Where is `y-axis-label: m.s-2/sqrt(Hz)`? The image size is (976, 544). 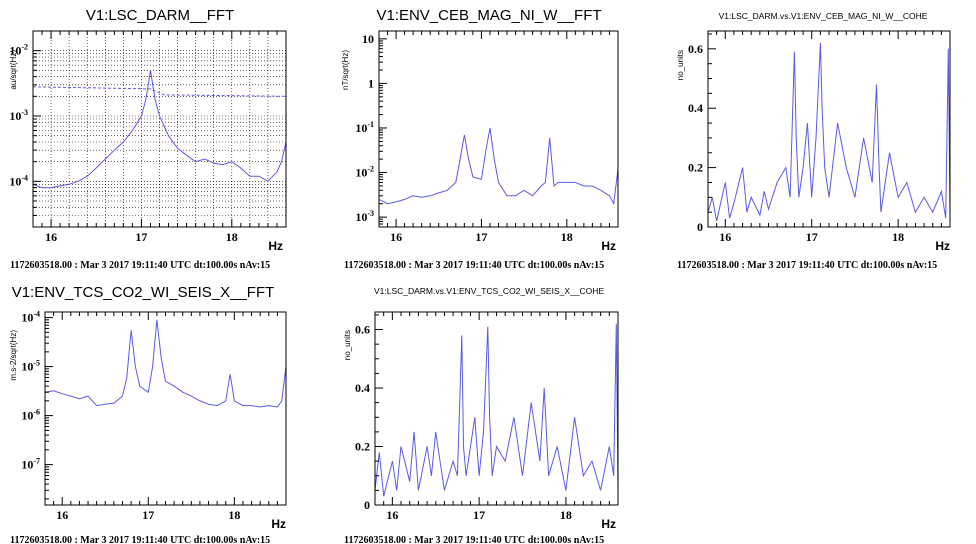
y-axis-label: m.s-2/sqrt(Hz) is located at coordinates (13, 355).